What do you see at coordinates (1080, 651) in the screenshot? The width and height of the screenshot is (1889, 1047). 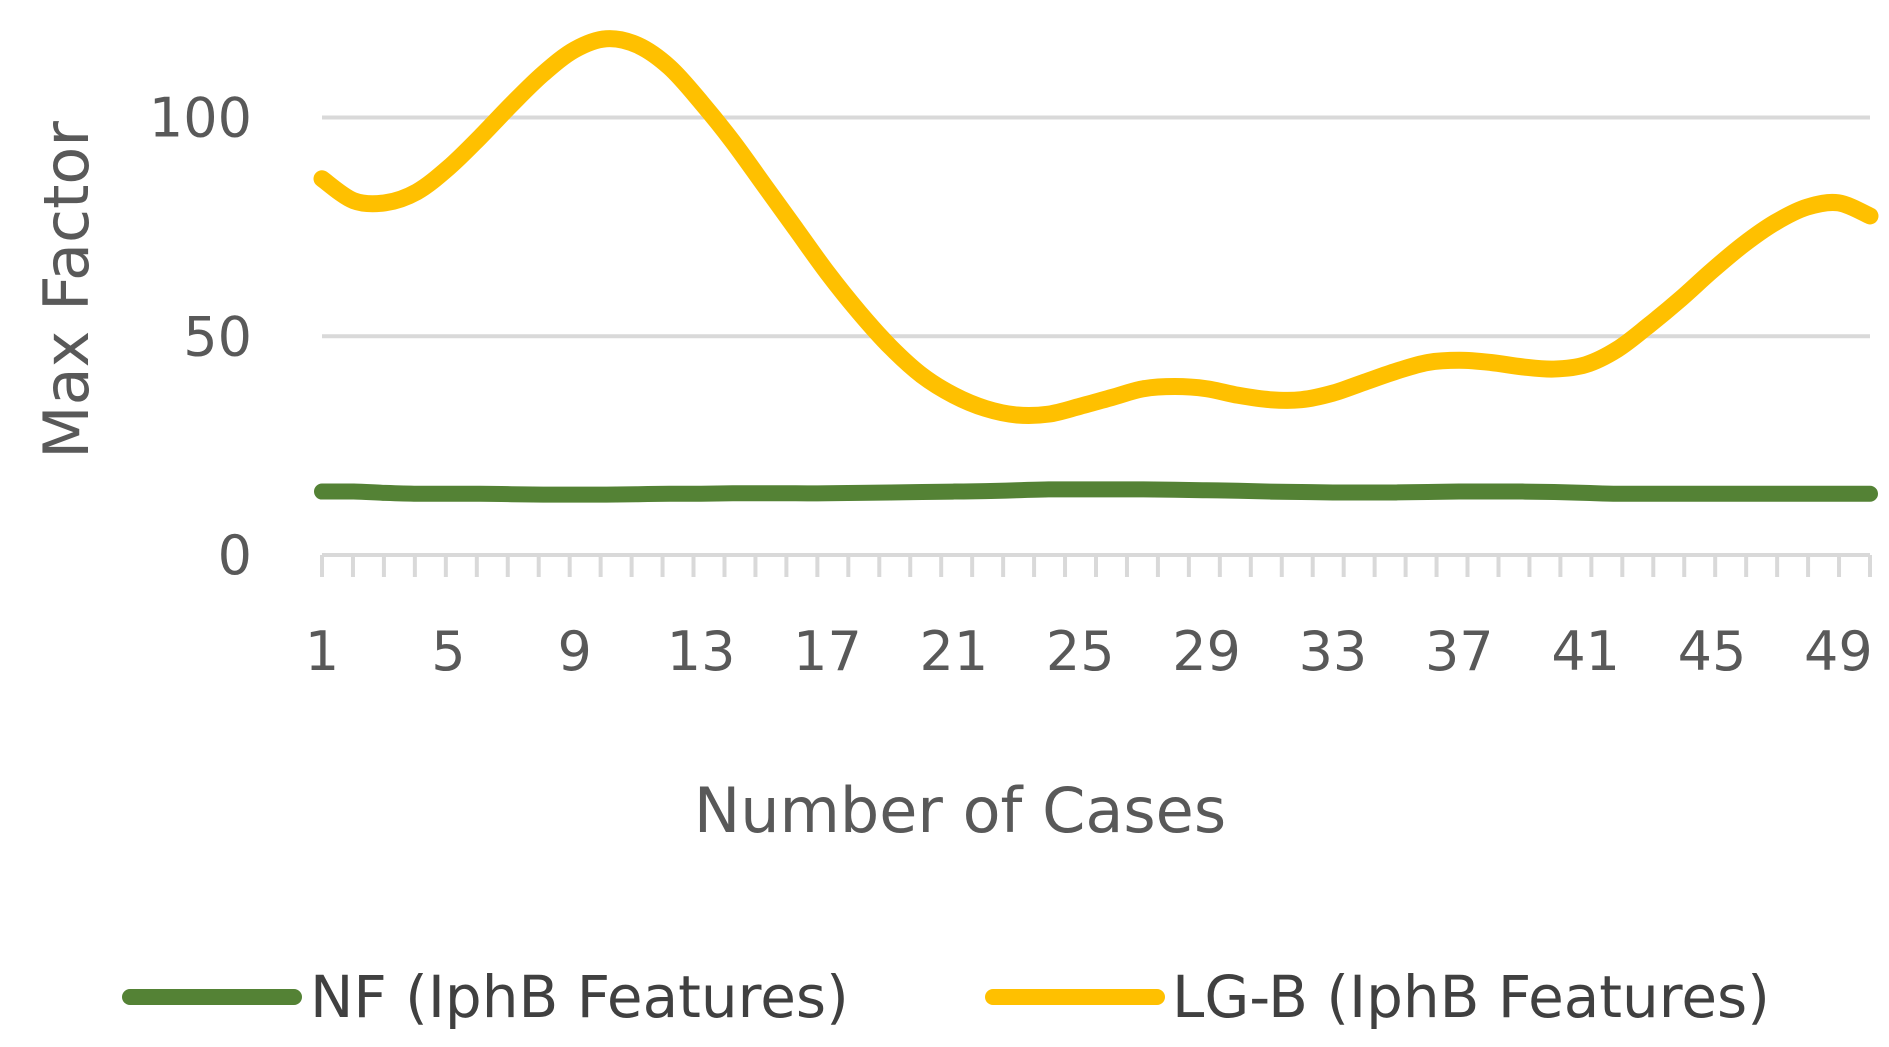 I see `x-tick-label-25: 25` at bounding box center [1080, 651].